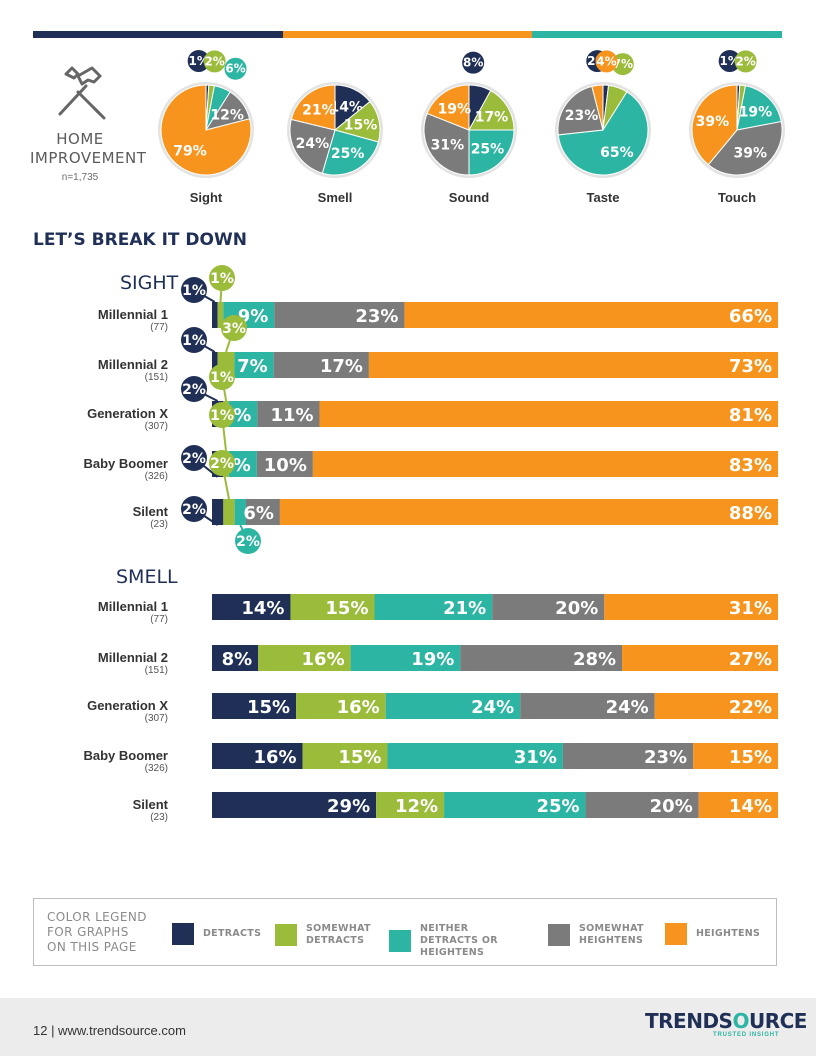 The image size is (816, 1056). I want to click on pie-smell: 14% 15% 25%24% 21% Smell, so click(335, 143).